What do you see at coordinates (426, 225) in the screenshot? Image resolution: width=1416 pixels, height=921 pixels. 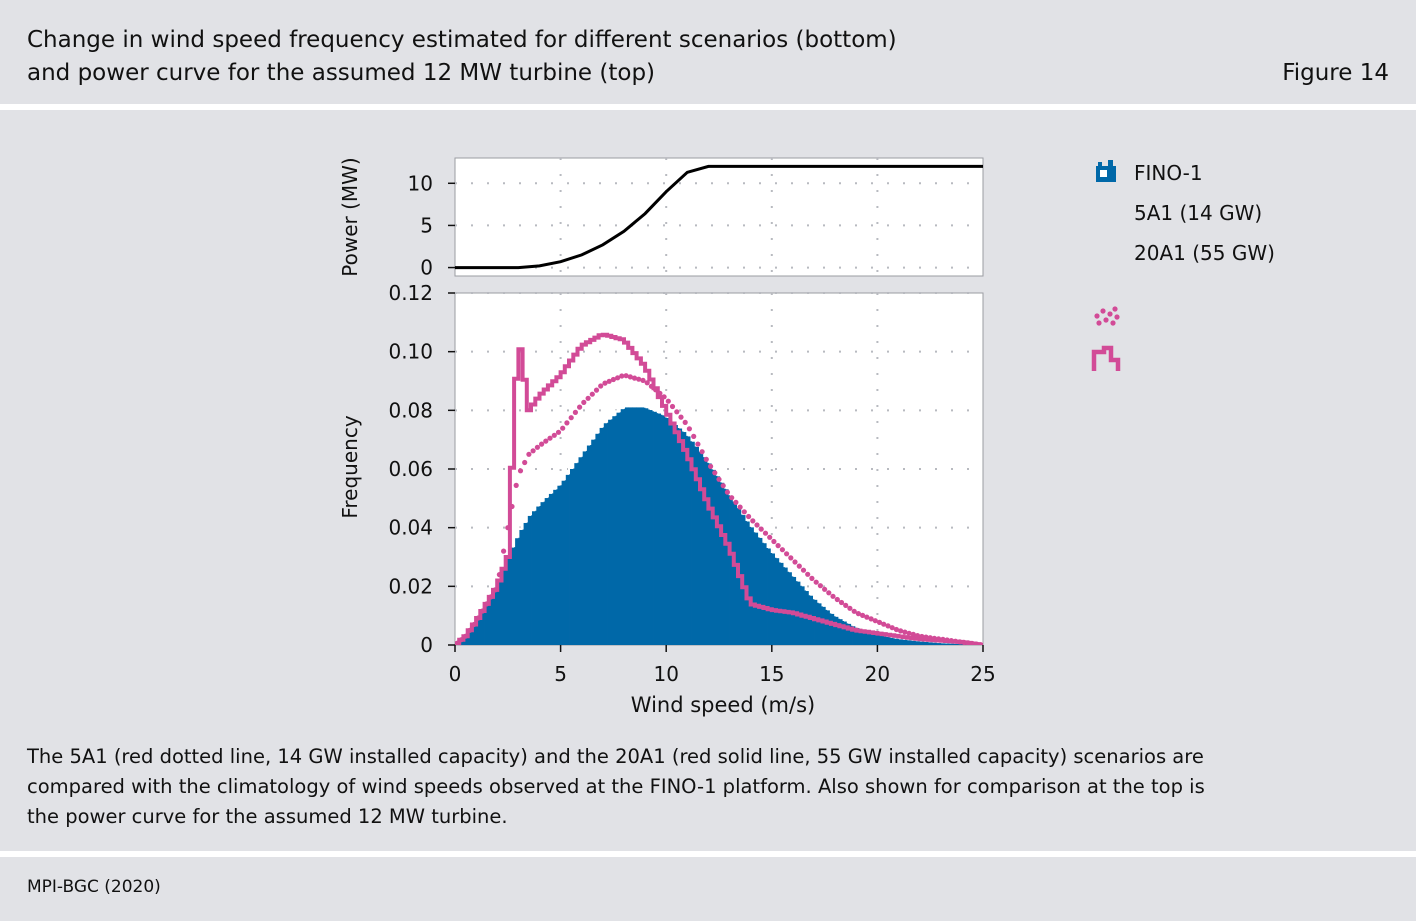 I see `power-y-tick-label: 5` at bounding box center [426, 225].